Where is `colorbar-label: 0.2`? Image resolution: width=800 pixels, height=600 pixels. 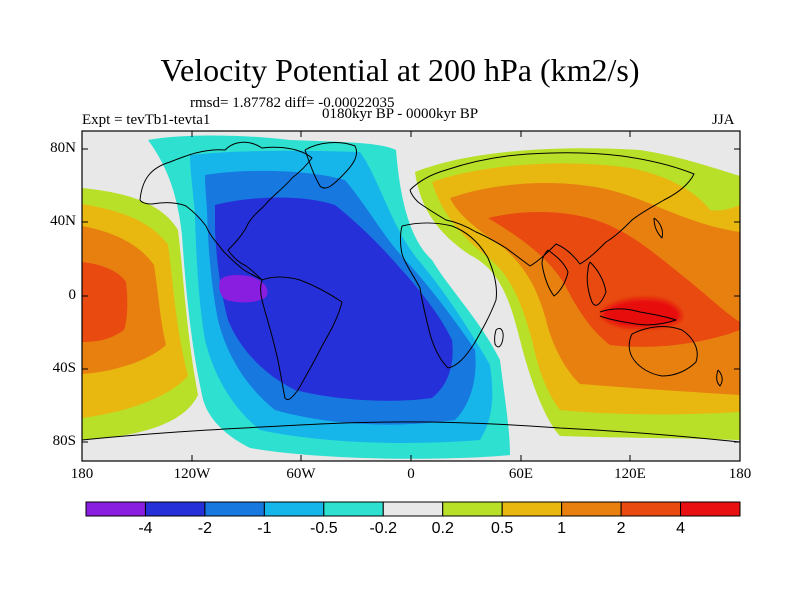
colorbar-label: 0.2 is located at coordinates (442, 528).